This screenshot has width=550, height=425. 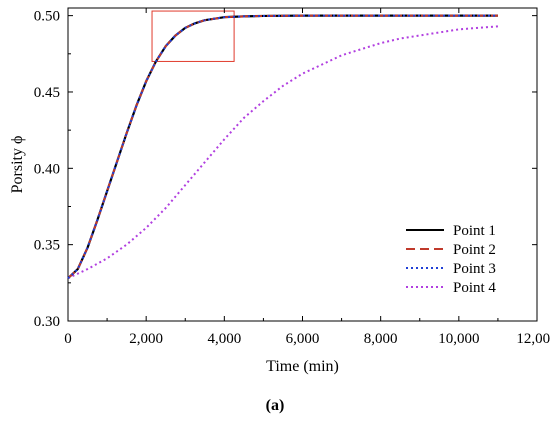 I want to click on x-axis-label: Time (min), so click(x=302, y=366).